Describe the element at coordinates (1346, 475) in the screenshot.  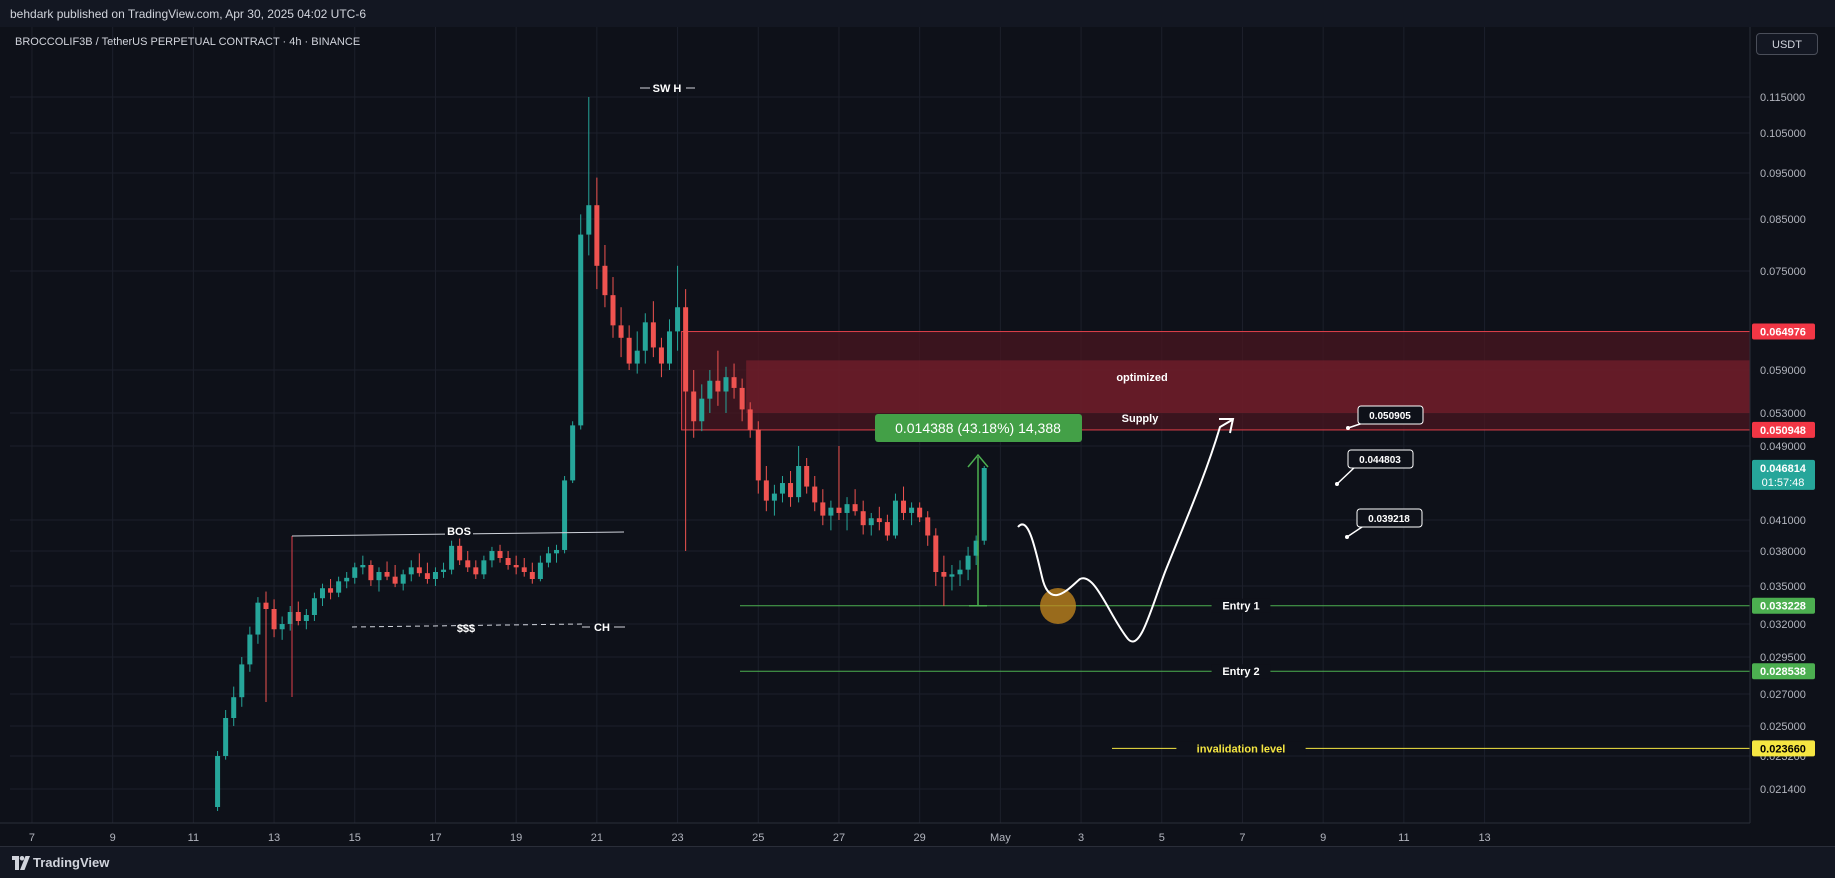
I see `target-pointer` at that location.